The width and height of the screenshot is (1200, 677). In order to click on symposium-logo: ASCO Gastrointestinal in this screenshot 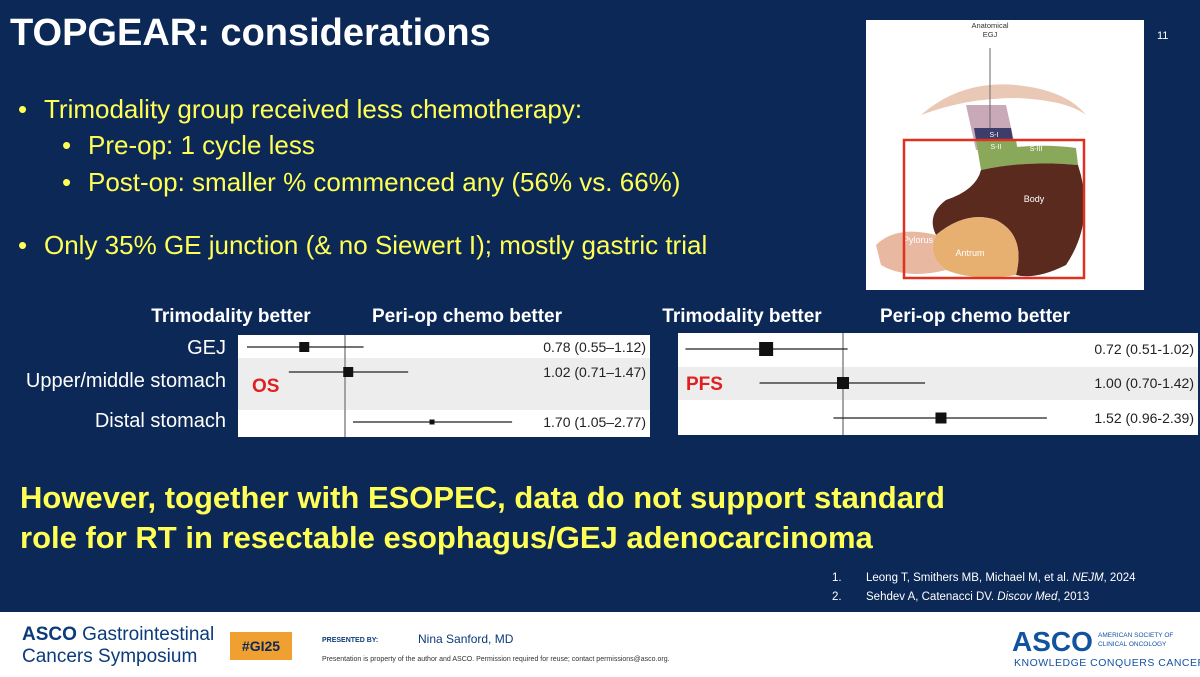, I will do `click(118, 635)`.